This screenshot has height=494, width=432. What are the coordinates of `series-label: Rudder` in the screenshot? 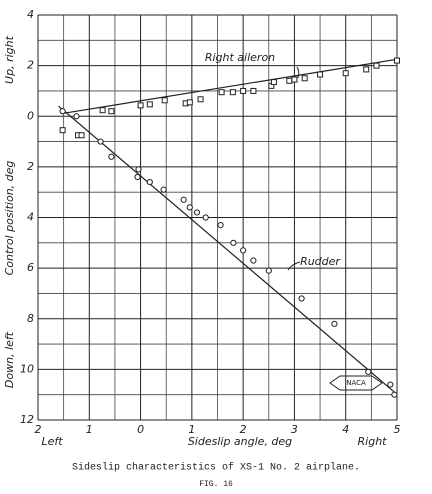 It's located at (320, 261).